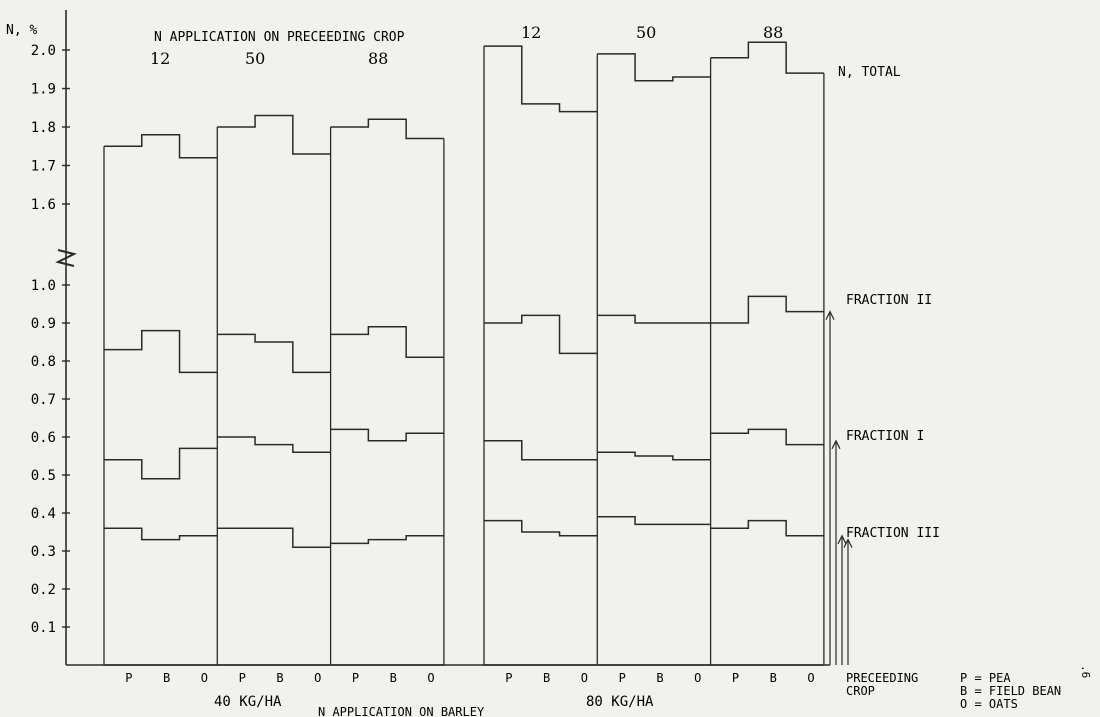 Image resolution: width=1100 pixels, height=717 pixels. Describe the element at coordinates (43, 552) in the screenshot. I see `y-tick-label: 0.3` at that location.